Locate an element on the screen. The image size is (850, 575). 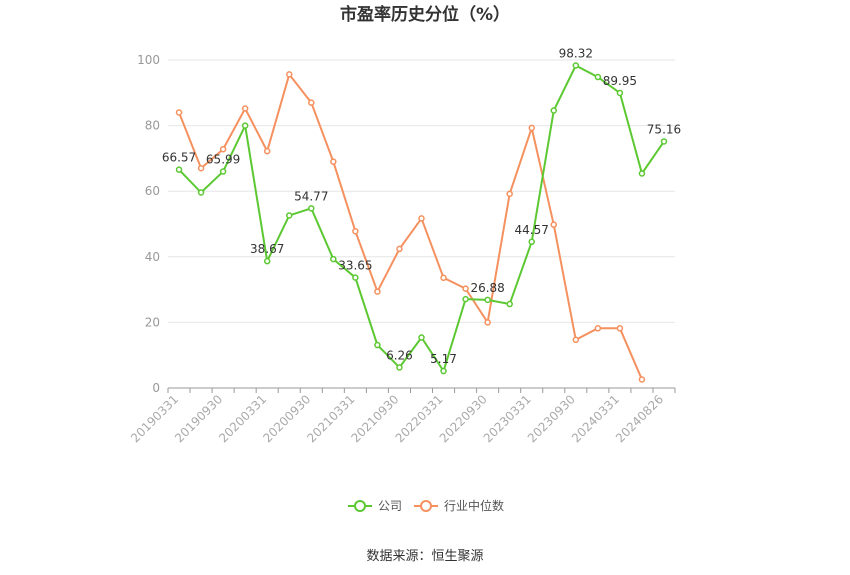
data-label: 6.26 is located at coordinates (399, 355).